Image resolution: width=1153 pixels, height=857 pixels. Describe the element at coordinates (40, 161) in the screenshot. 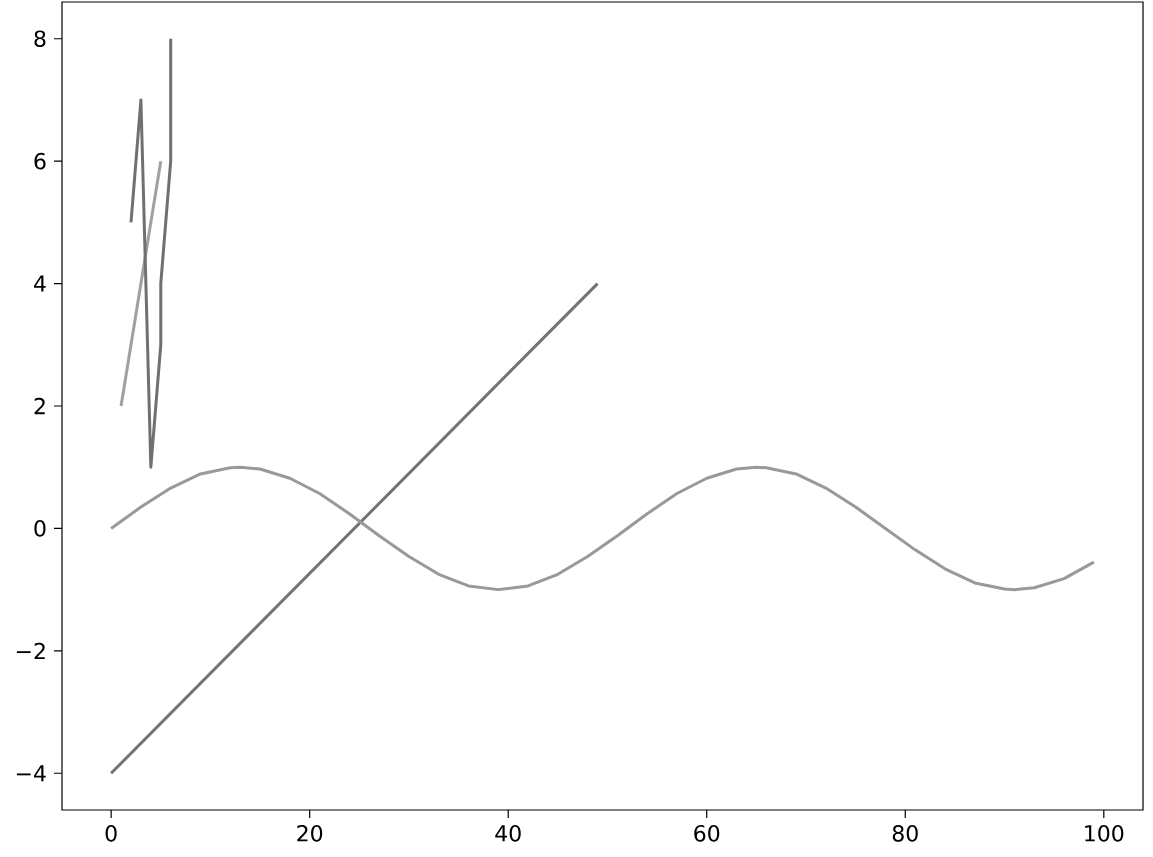

I see `y-tick-label: 6` at that location.